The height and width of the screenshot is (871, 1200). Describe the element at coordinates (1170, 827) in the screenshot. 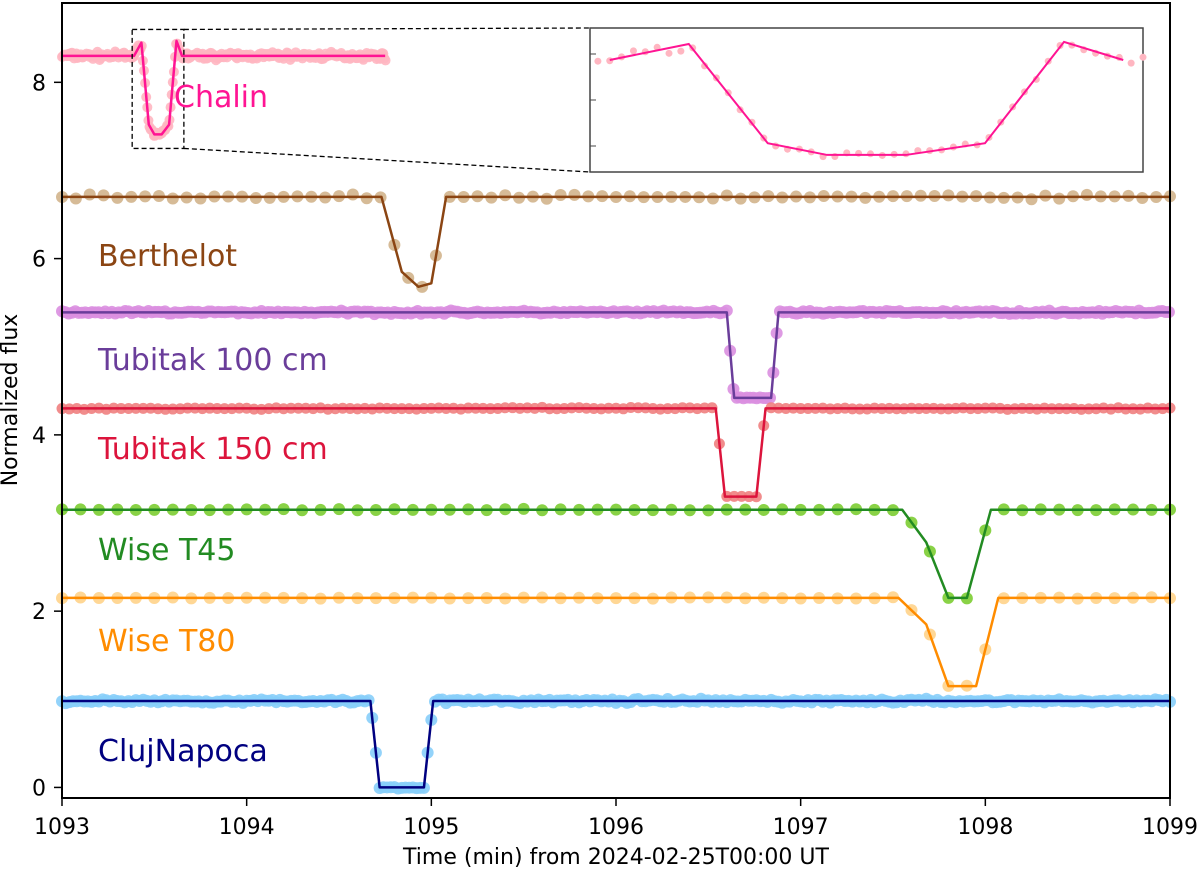

I see `x-tick-label: 1099` at that location.